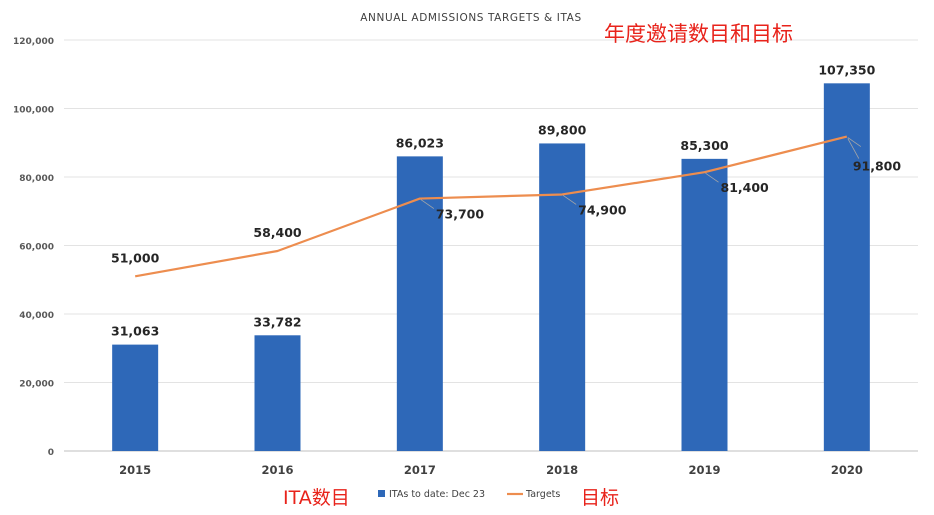 The image size is (934, 515). Describe the element at coordinates (33, 42) in the screenshot. I see `y-tick-label: 120,000` at that location.